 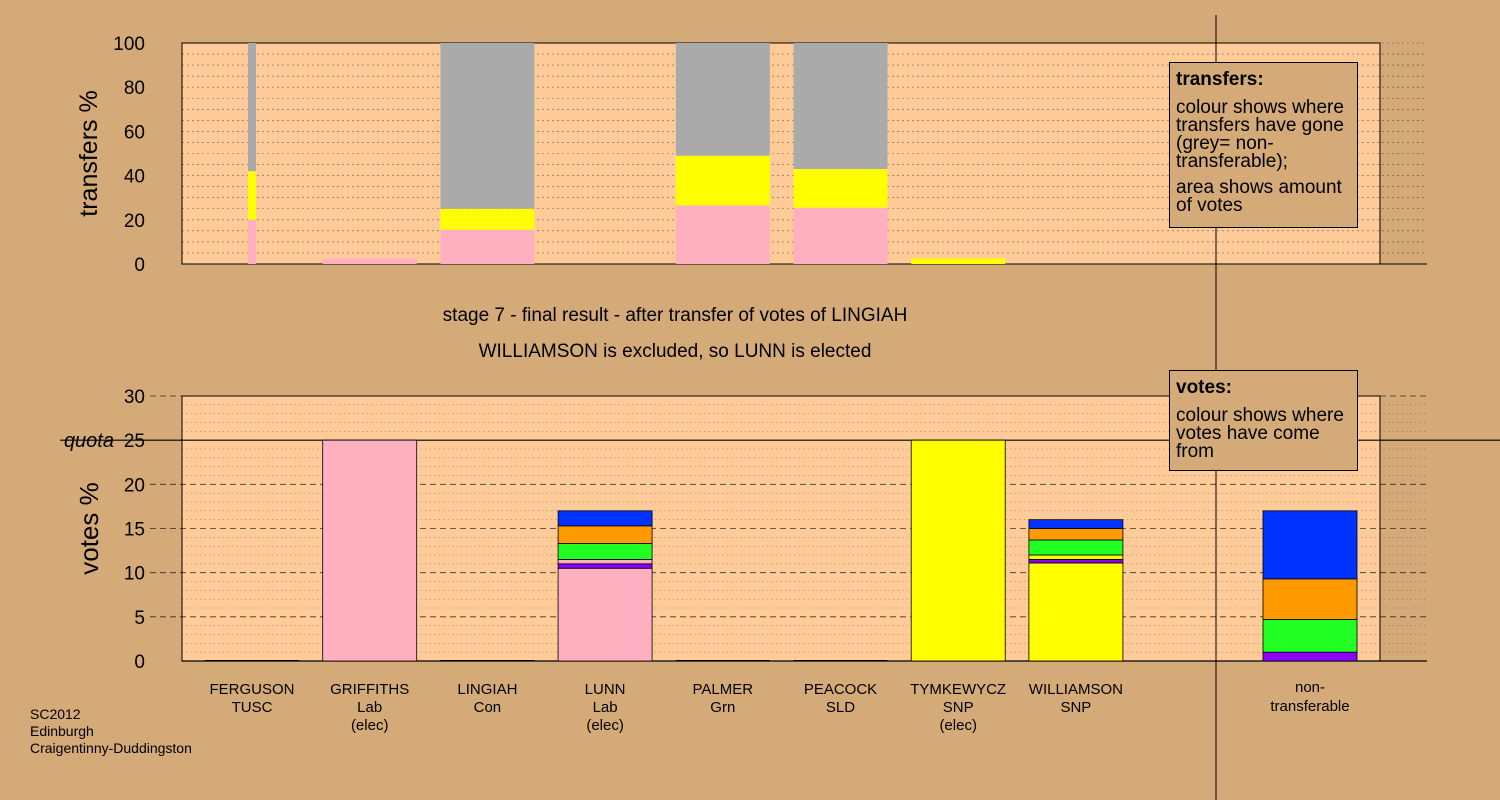 I want to click on transfers-y-tick-label: 40, so click(x=134, y=177).